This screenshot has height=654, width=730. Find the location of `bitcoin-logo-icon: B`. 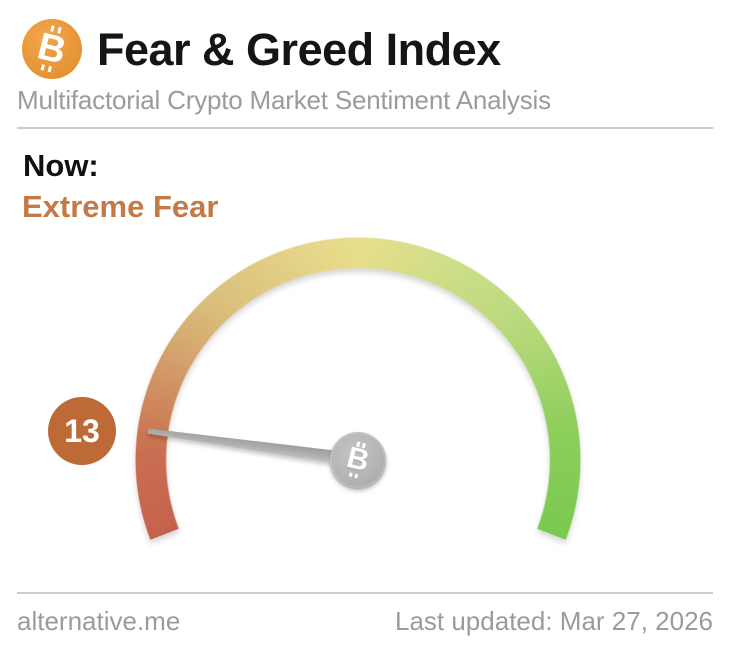

bitcoin-logo-icon: B is located at coordinates (52, 49).